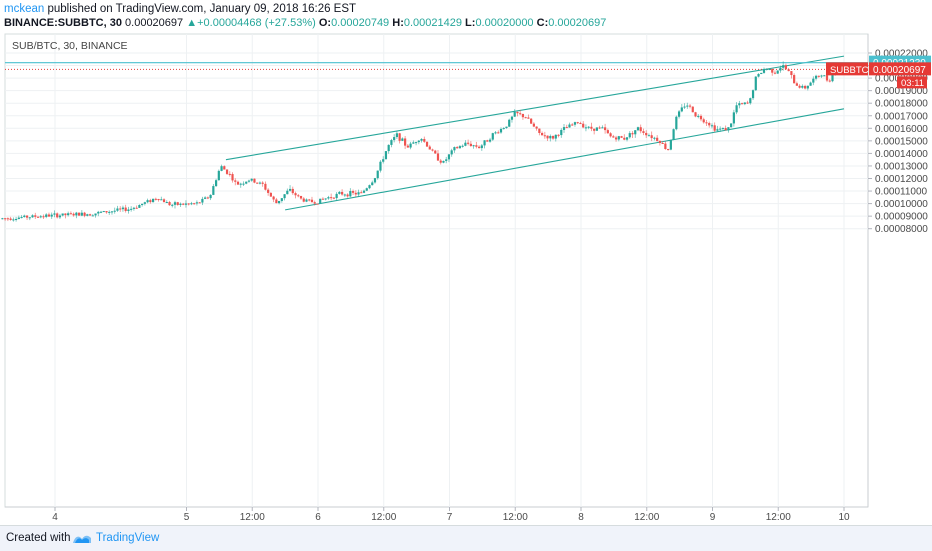 The width and height of the screenshot is (932, 551). What do you see at coordinates (901, 91) in the screenshot?
I see `y-tick-label: 0.00019000` at bounding box center [901, 91].